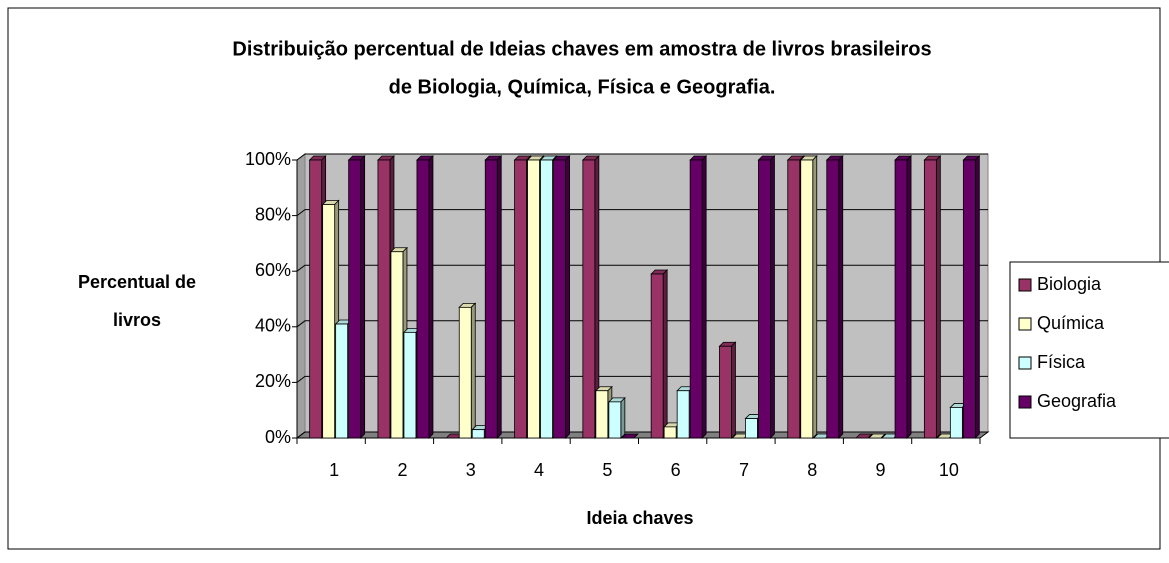  I want to click on y-tick-label: 60%, so click(273, 270).